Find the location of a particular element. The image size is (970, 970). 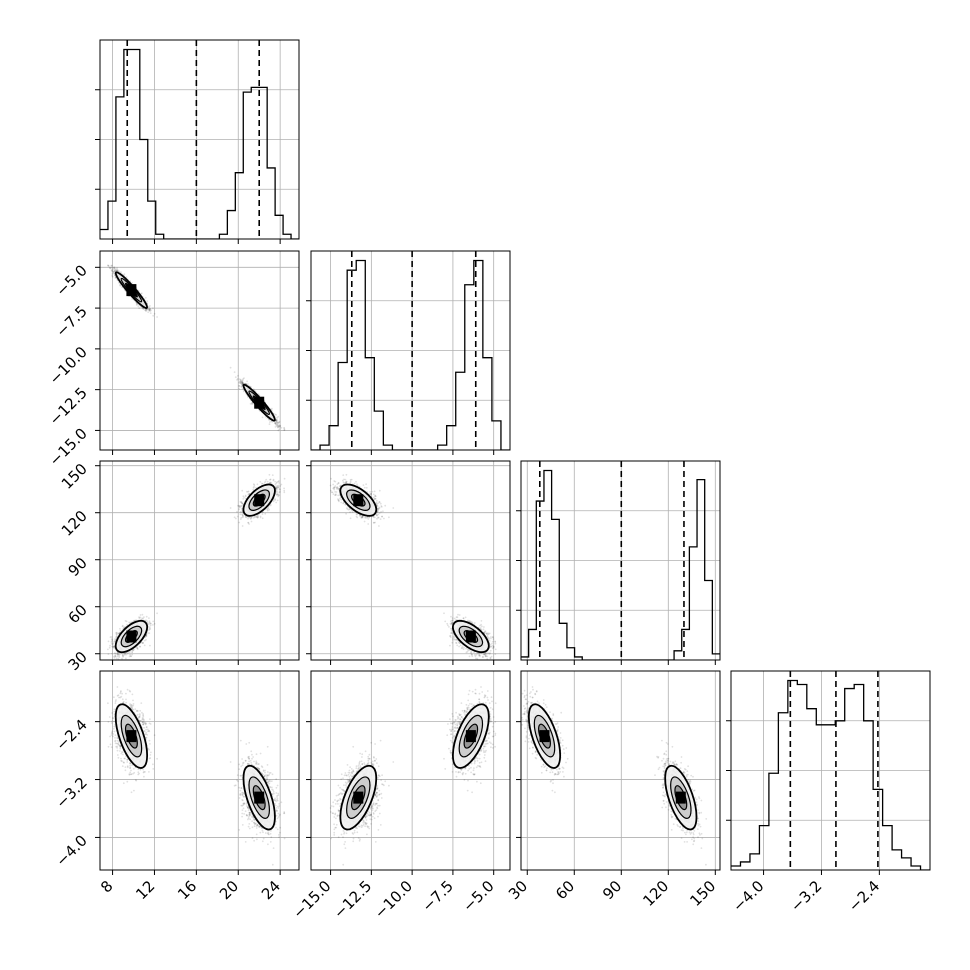

density-peak is located at coordinates (131, 290).